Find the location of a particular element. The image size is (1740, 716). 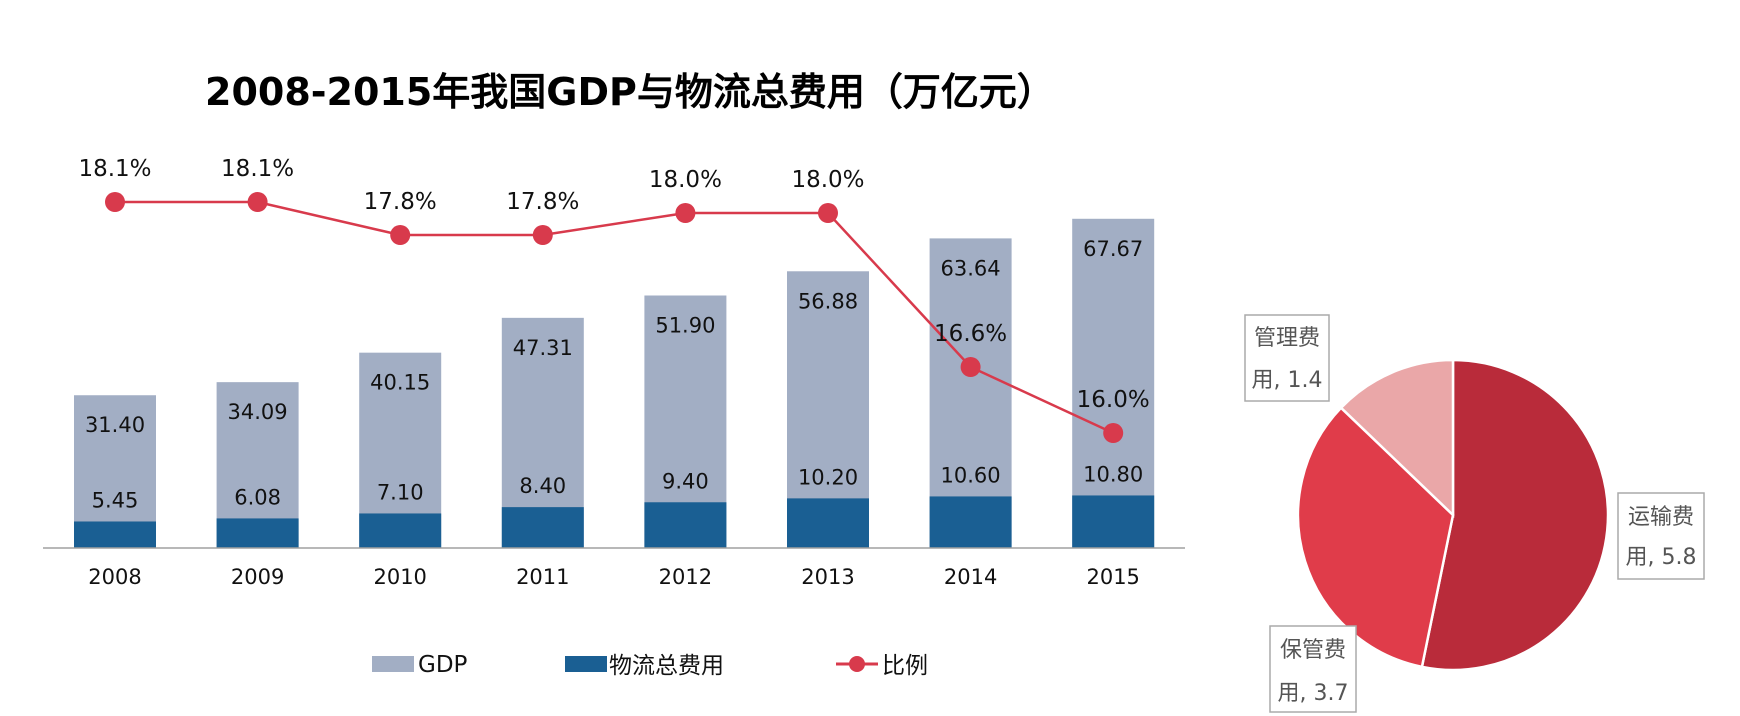

cost-breakdown-pie is located at coordinates (1453, 515).